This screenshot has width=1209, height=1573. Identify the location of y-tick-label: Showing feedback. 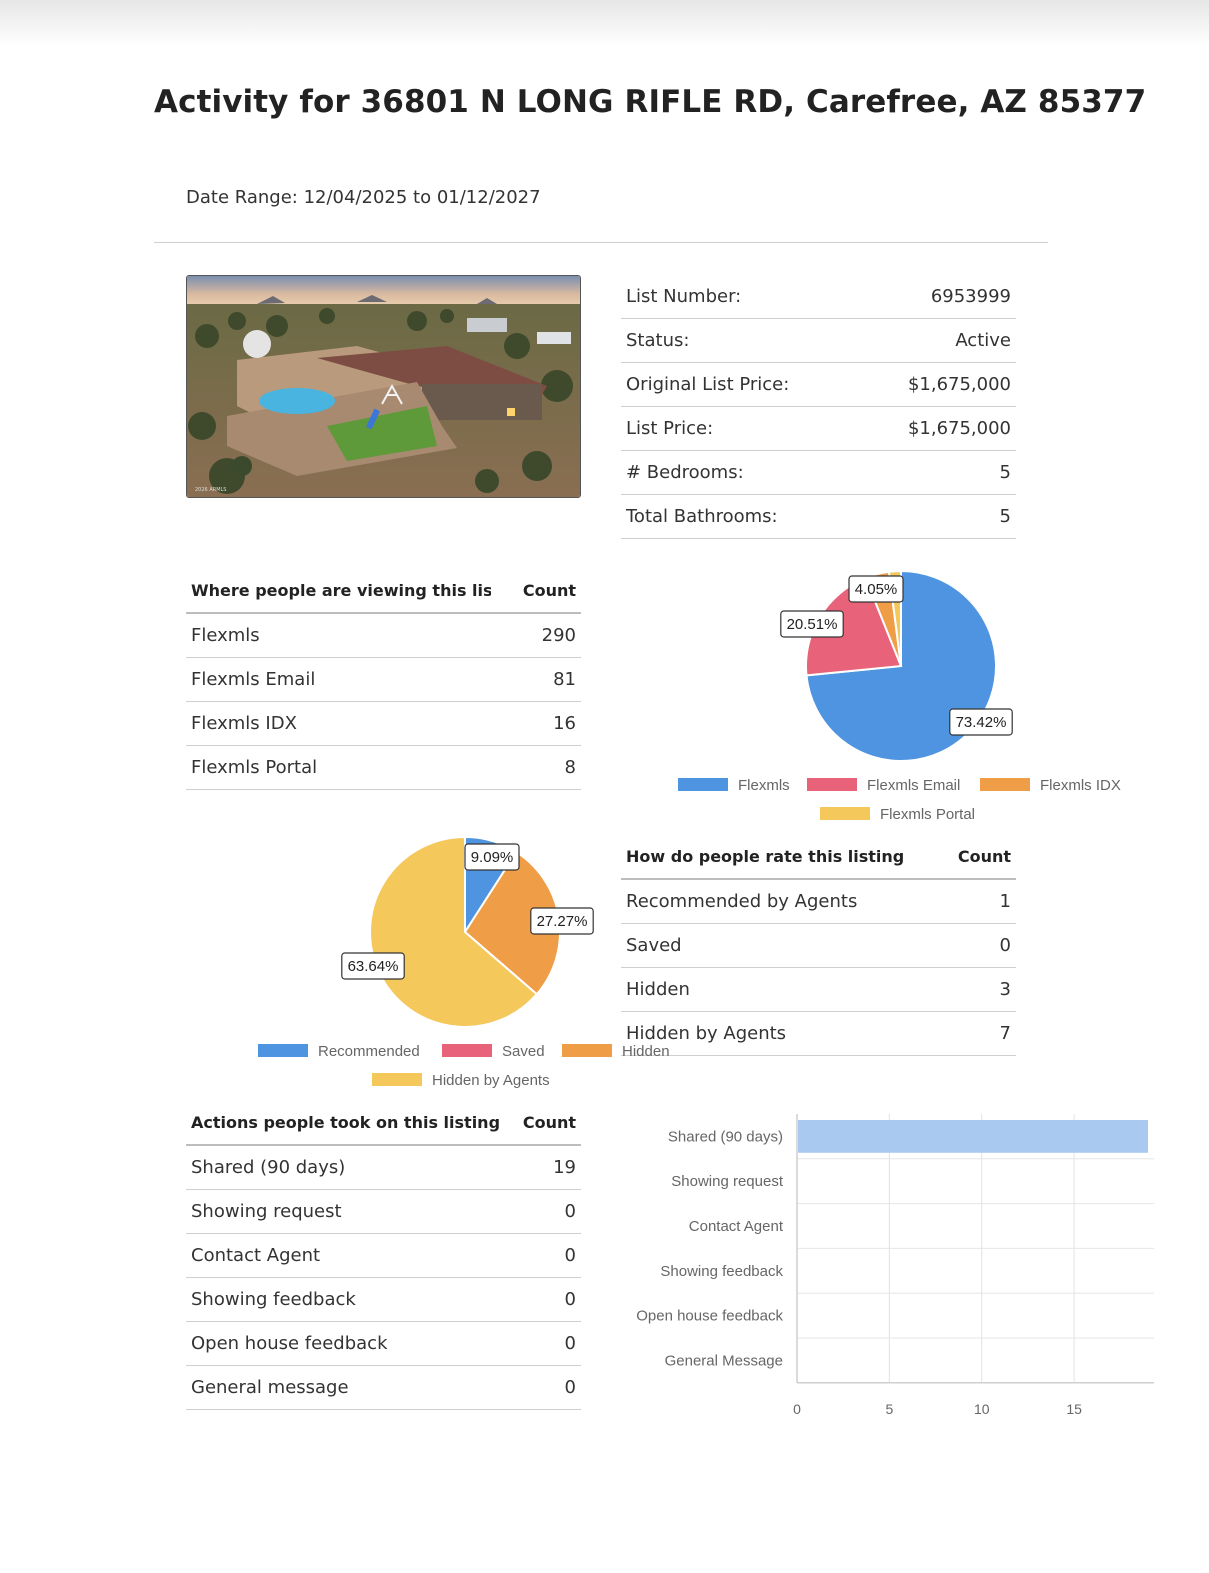
(721, 1271).